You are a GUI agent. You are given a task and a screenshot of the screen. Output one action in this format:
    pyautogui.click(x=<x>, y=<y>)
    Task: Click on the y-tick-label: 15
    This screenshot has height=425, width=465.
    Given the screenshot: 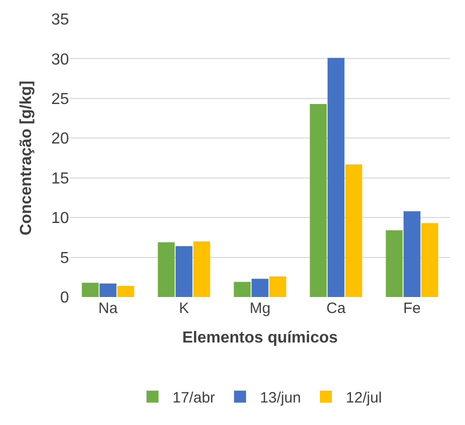 What is the action you would take?
    pyautogui.click(x=60, y=179)
    